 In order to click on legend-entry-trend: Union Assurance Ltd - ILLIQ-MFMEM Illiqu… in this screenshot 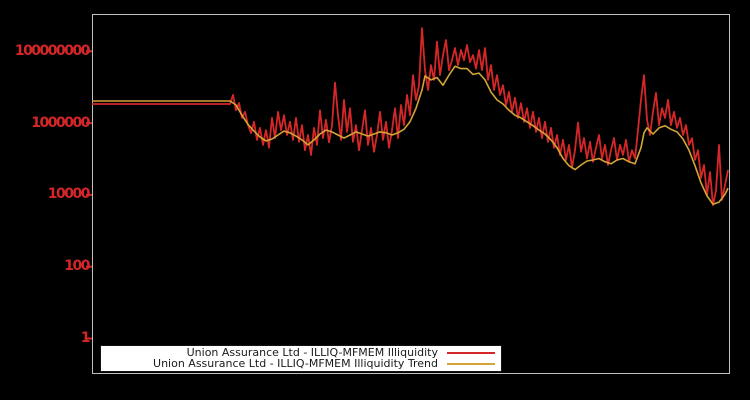, I will do `click(301, 363)`.